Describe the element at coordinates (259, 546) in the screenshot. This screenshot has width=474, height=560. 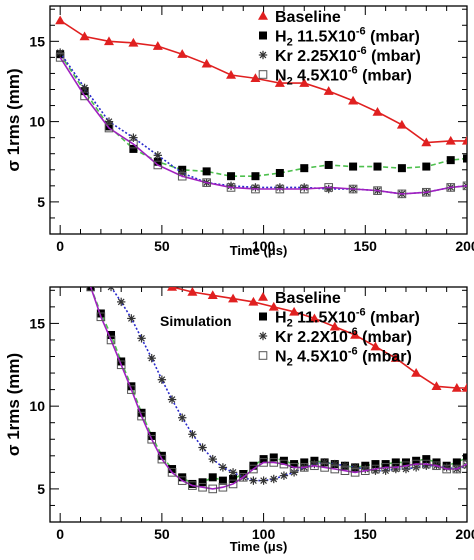
I see `x-axis-label: Time (μs)` at that location.